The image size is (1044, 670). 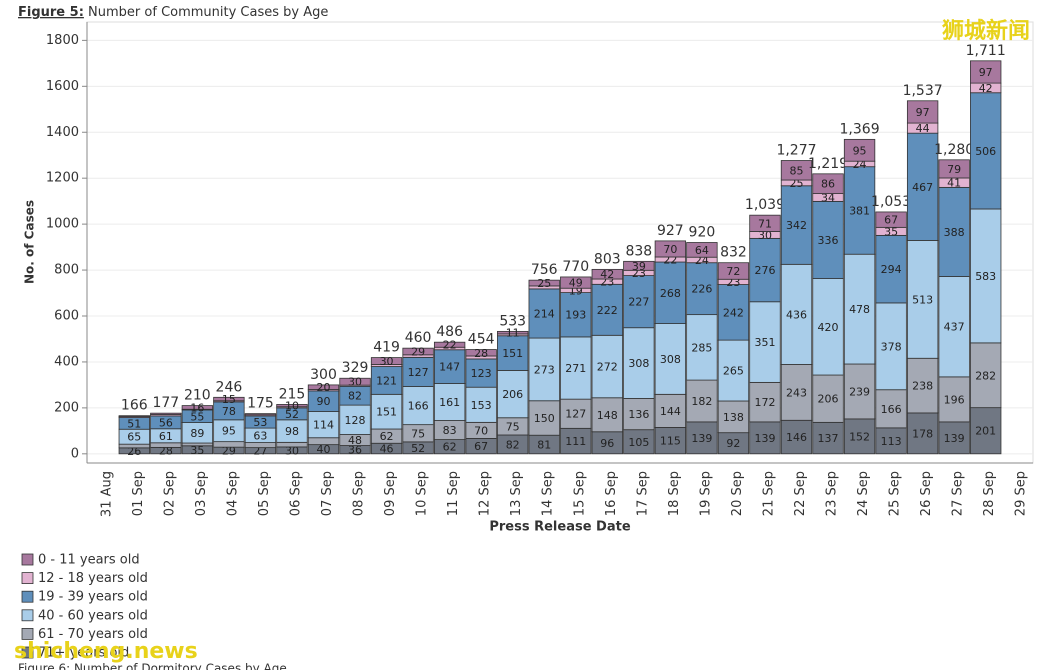 What do you see at coordinates (387, 449) in the screenshot?
I see `segment-label: 46` at bounding box center [387, 449].